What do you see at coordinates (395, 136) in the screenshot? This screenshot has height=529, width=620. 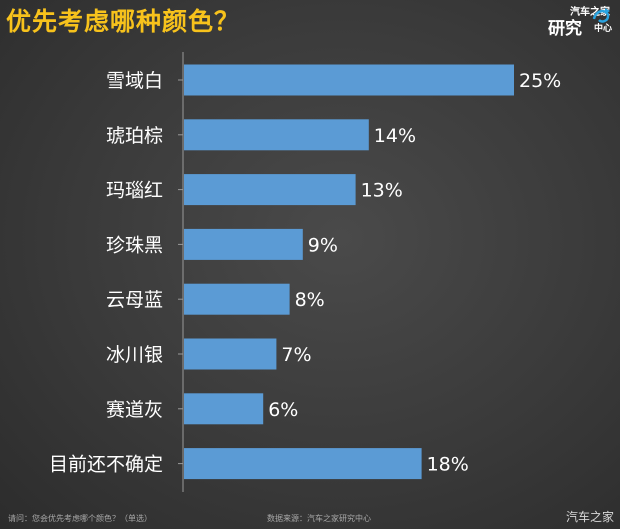 I see `bar-value-label: 14%` at bounding box center [395, 136].